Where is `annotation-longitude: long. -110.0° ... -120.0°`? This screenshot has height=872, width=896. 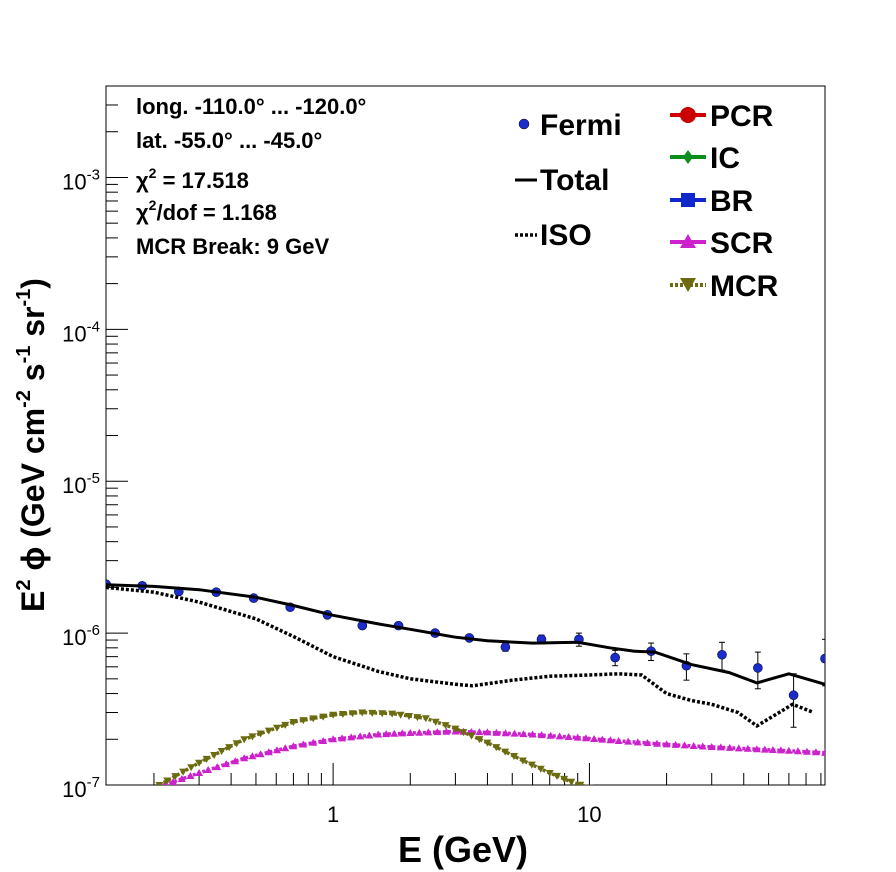
annotation-longitude: long. -110.0° ... -120.0° is located at coordinates (251, 106).